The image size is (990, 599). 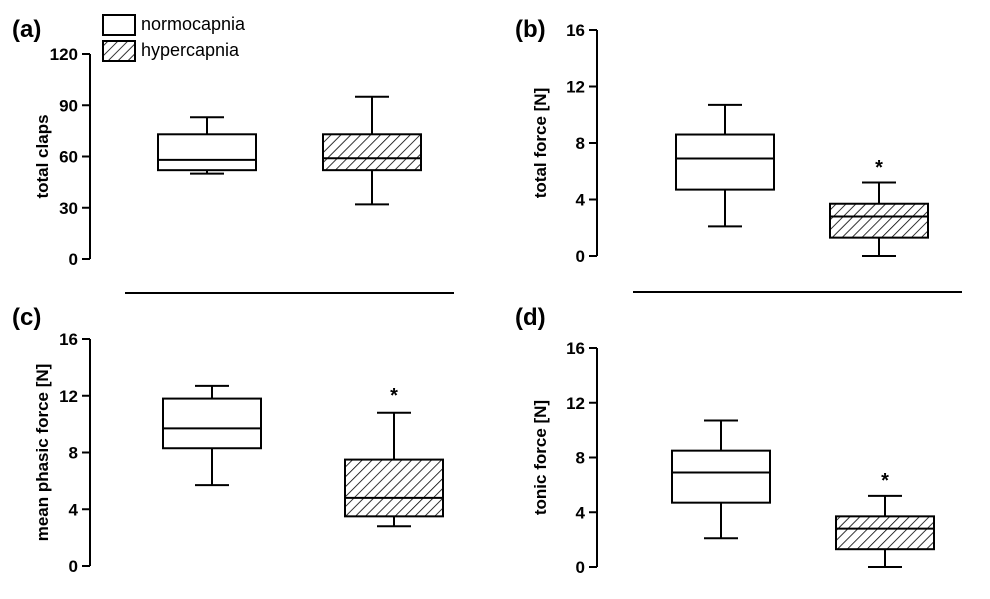 I want to click on y-axis-title: tonic force [N], so click(x=540, y=457).